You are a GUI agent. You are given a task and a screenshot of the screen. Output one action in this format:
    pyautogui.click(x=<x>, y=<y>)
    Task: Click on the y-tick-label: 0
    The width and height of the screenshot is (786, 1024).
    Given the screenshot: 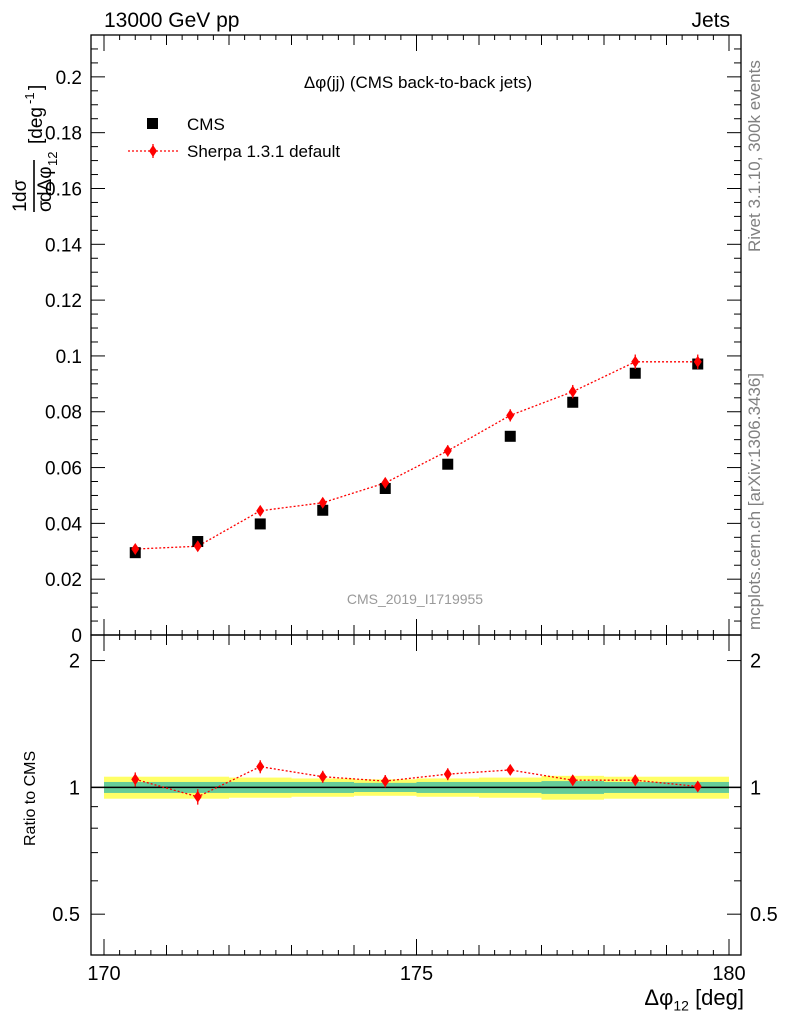 What is the action you would take?
    pyautogui.click(x=76, y=636)
    